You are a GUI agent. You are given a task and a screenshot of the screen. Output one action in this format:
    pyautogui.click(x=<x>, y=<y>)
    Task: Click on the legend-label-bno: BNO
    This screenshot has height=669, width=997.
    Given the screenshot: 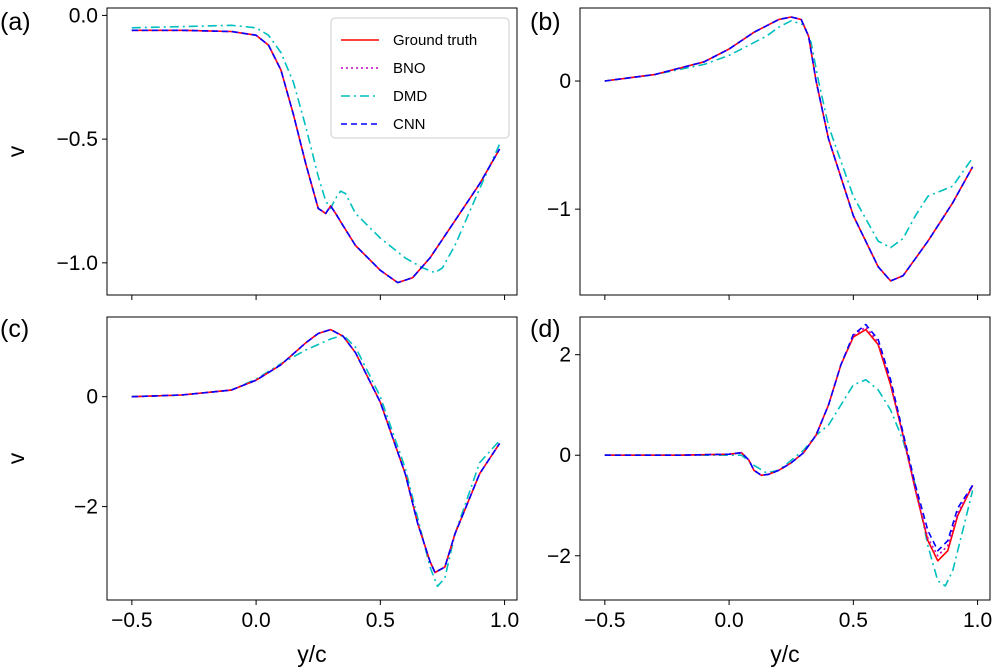 What is the action you would take?
    pyautogui.click(x=409, y=68)
    